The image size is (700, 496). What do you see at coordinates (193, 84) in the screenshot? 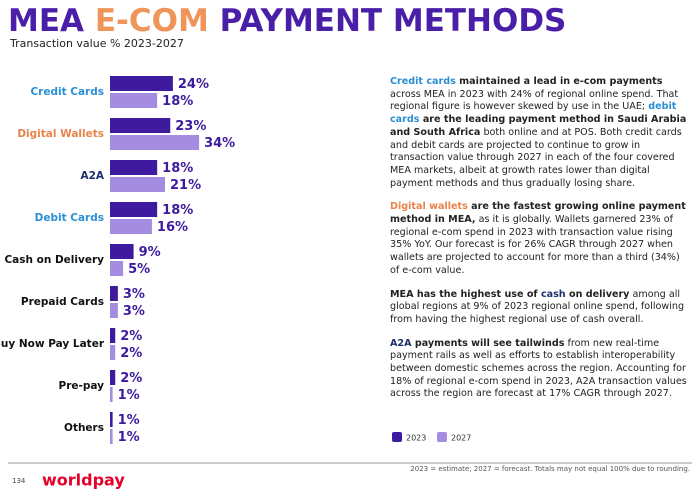
I see `value-label: 24%` at bounding box center [193, 84].